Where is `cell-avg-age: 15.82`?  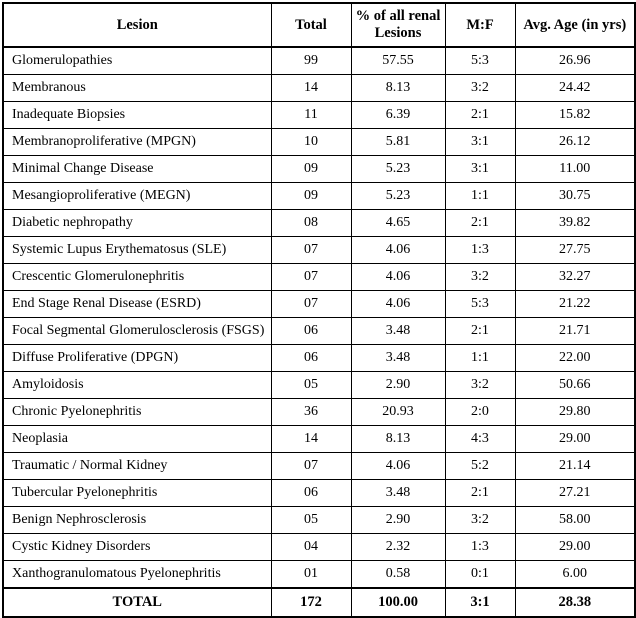
cell-avg-age: 15.82 is located at coordinates (575, 115).